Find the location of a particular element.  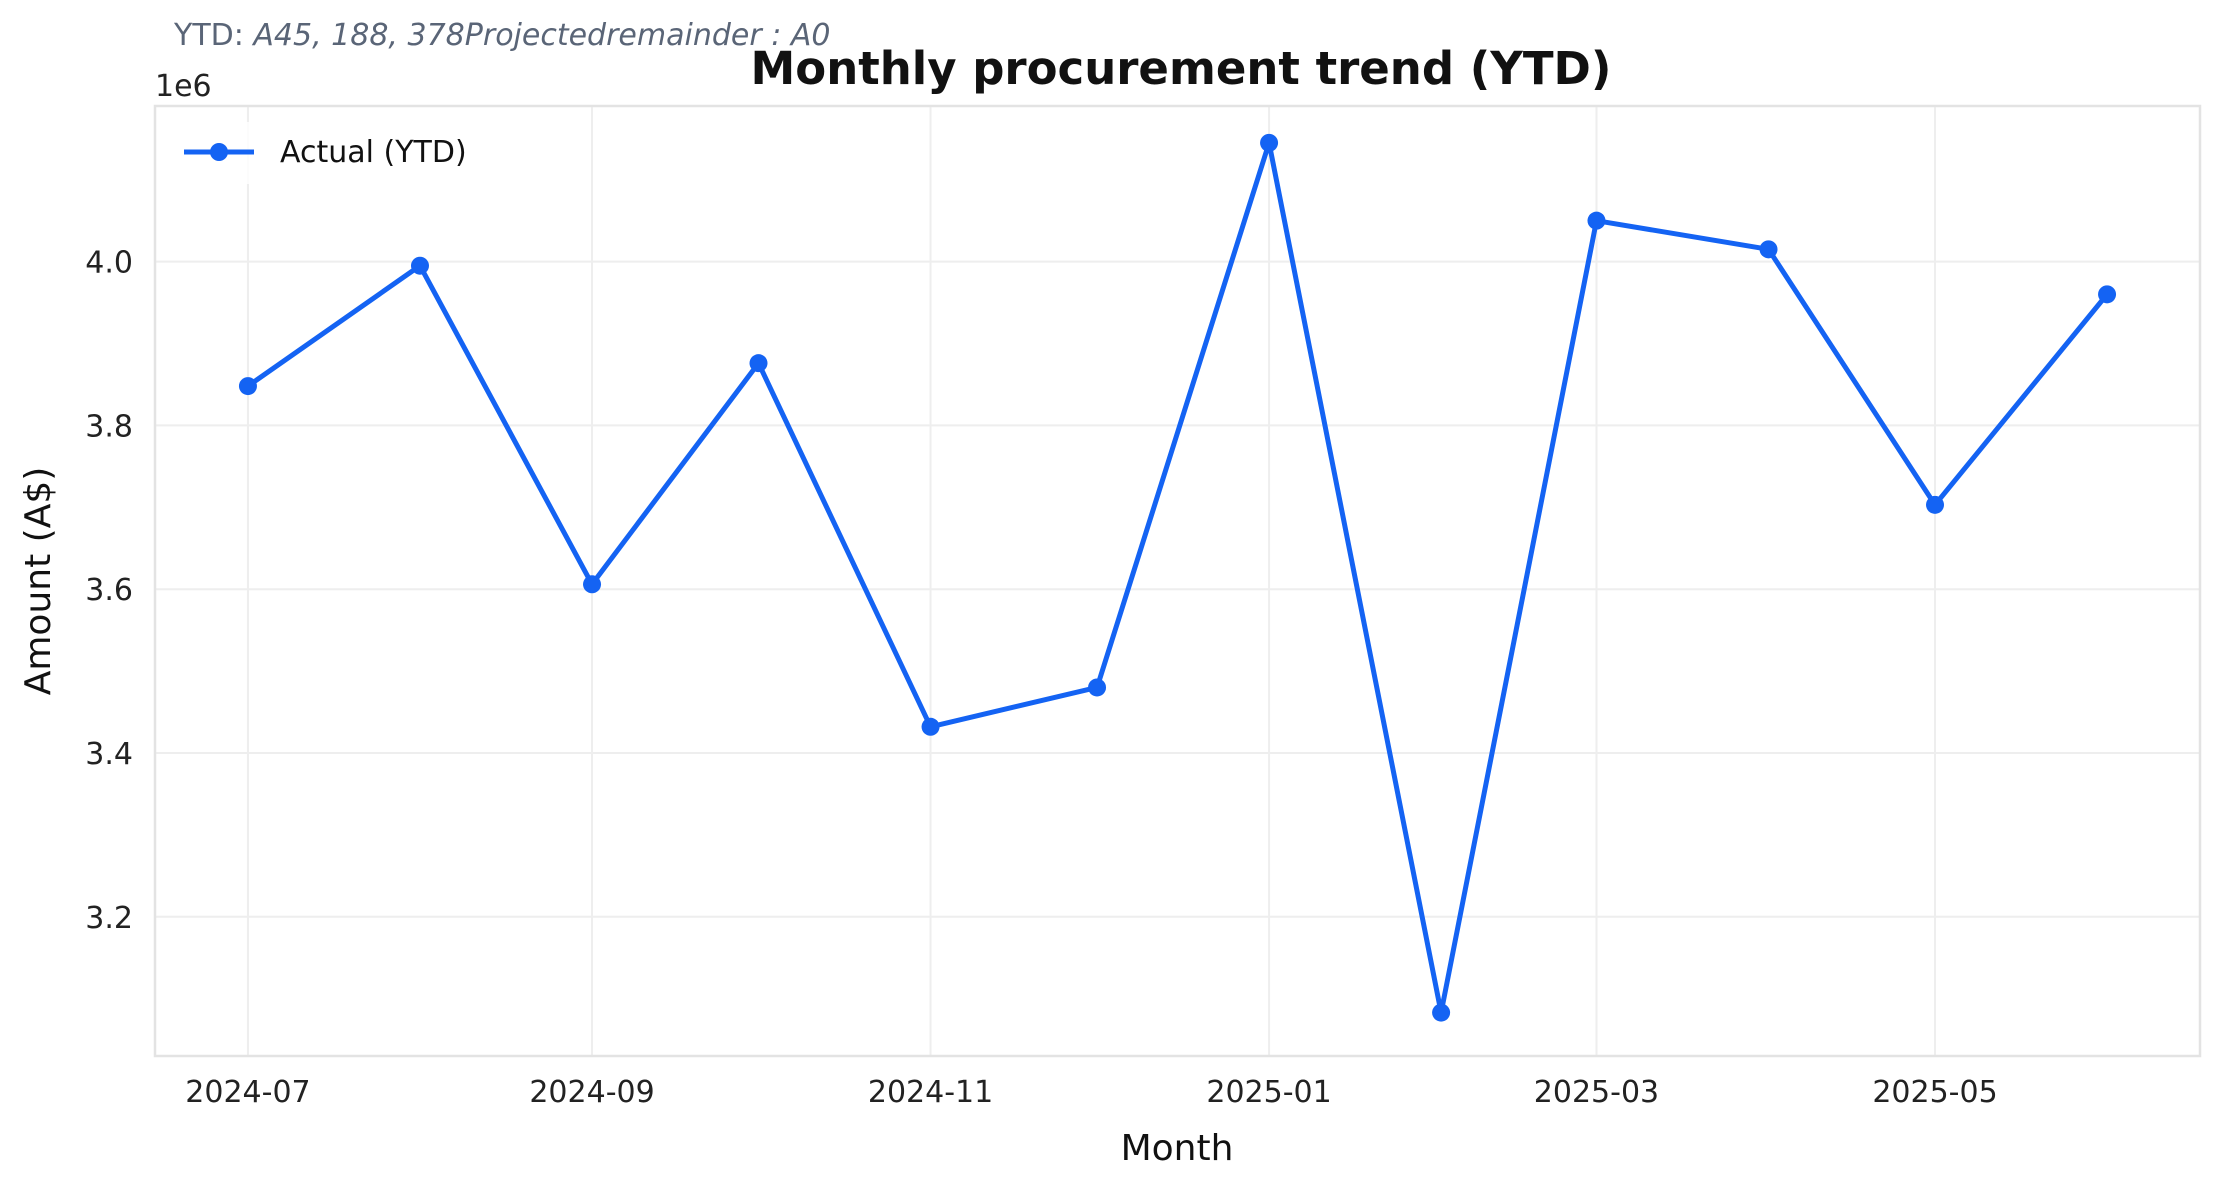

legend: Actual (YTD) is located at coordinates (340, 153).